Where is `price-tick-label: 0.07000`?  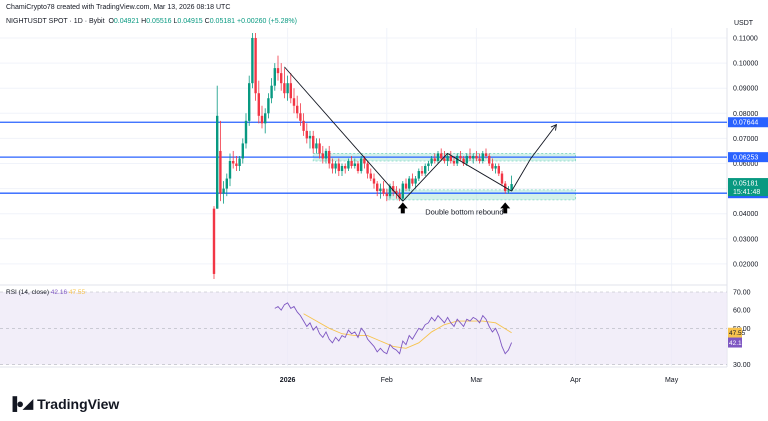
price-tick-label: 0.07000 is located at coordinates (745, 139).